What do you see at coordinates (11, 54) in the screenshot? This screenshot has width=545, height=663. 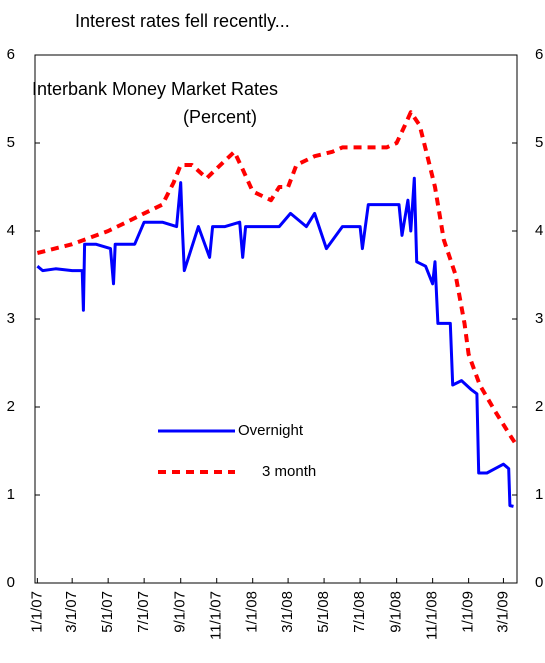 I see `y-tick-label: 6` at bounding box center [11, 54].